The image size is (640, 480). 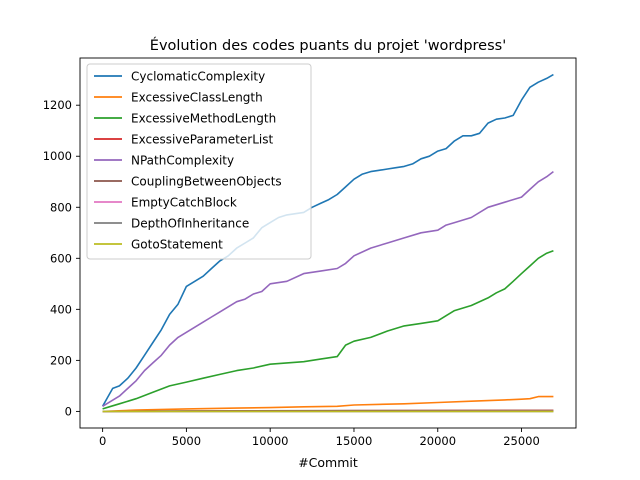 What do you see at coordinates (61, 360) in the screenshot?
I see `y-tick-label-1: 200` at bounding box center [61, 360].